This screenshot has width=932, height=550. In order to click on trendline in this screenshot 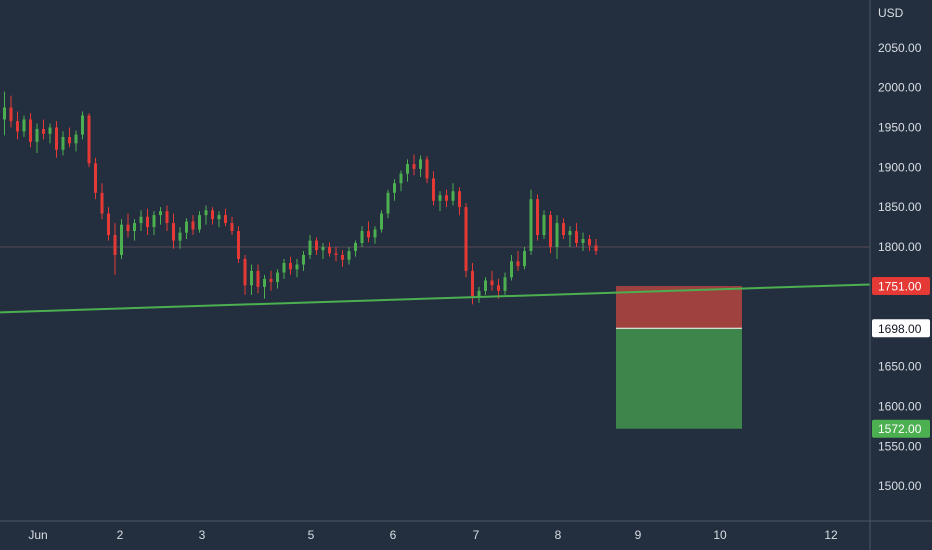, I will do `click(435, 298)`.